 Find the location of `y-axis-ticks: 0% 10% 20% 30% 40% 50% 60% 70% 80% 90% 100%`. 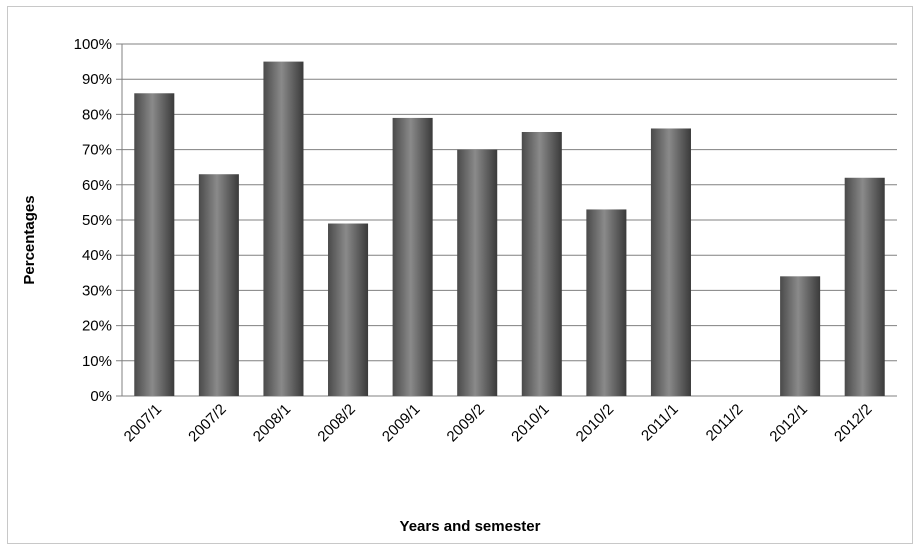

y-axis-ticks: 0% 10% 20% 30% 40% 50% 60% 70% 80% 90% 100% is located at coordinates (93, 220).